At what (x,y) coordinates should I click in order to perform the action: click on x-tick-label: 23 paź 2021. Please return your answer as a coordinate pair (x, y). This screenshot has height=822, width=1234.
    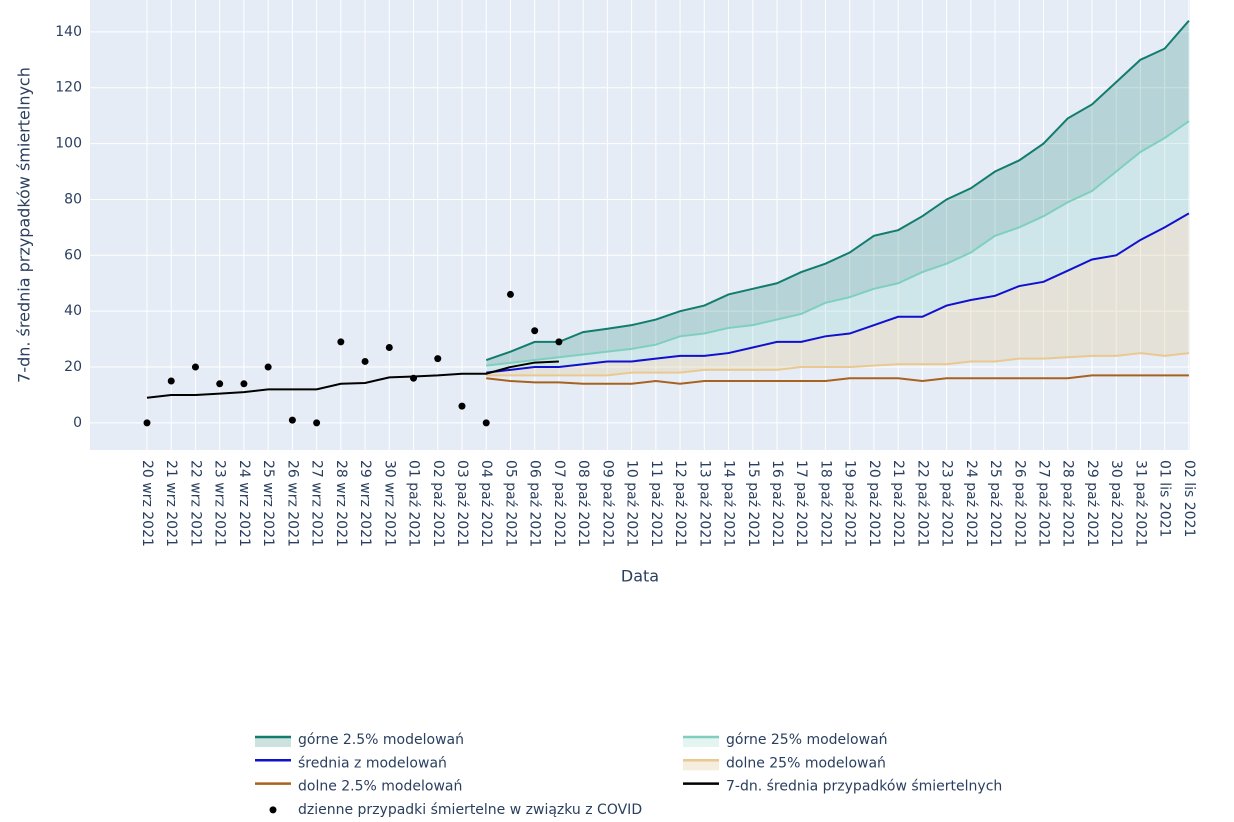
    Looking at the image, I should click on (947, 503).